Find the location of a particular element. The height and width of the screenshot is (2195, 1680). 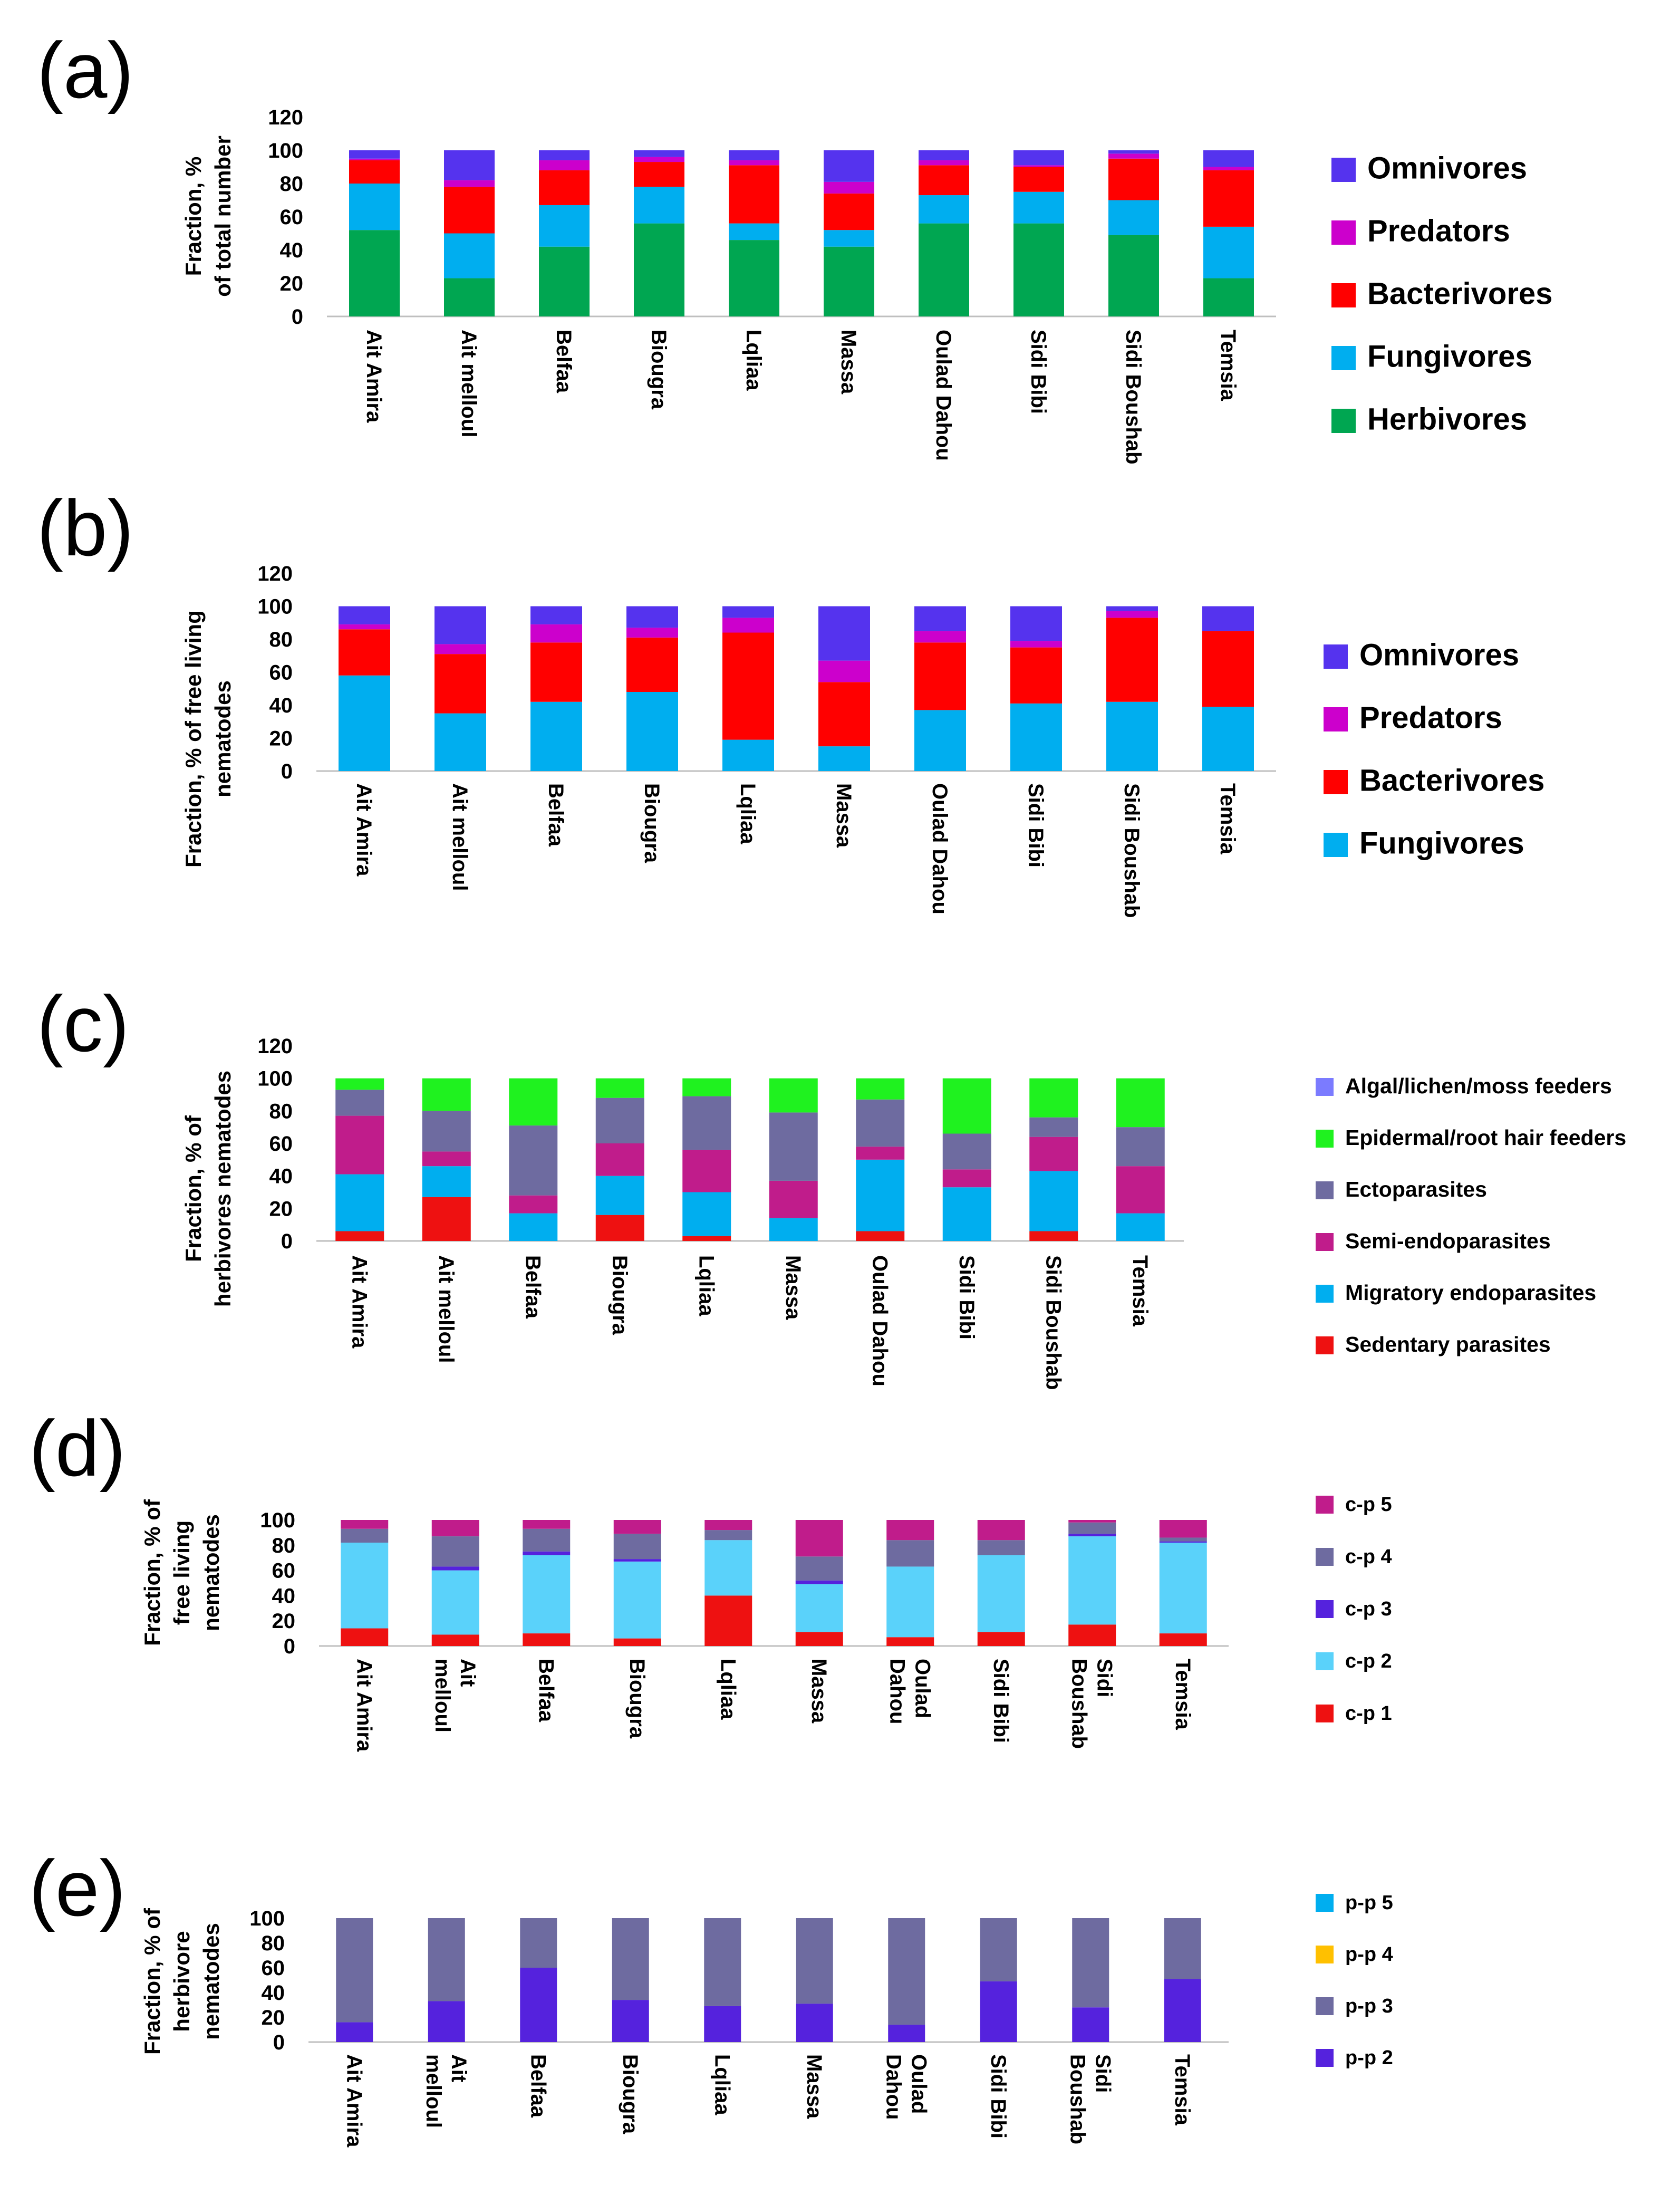

bar-p-p-2-temsia is located at coordinates (1182, 2010).